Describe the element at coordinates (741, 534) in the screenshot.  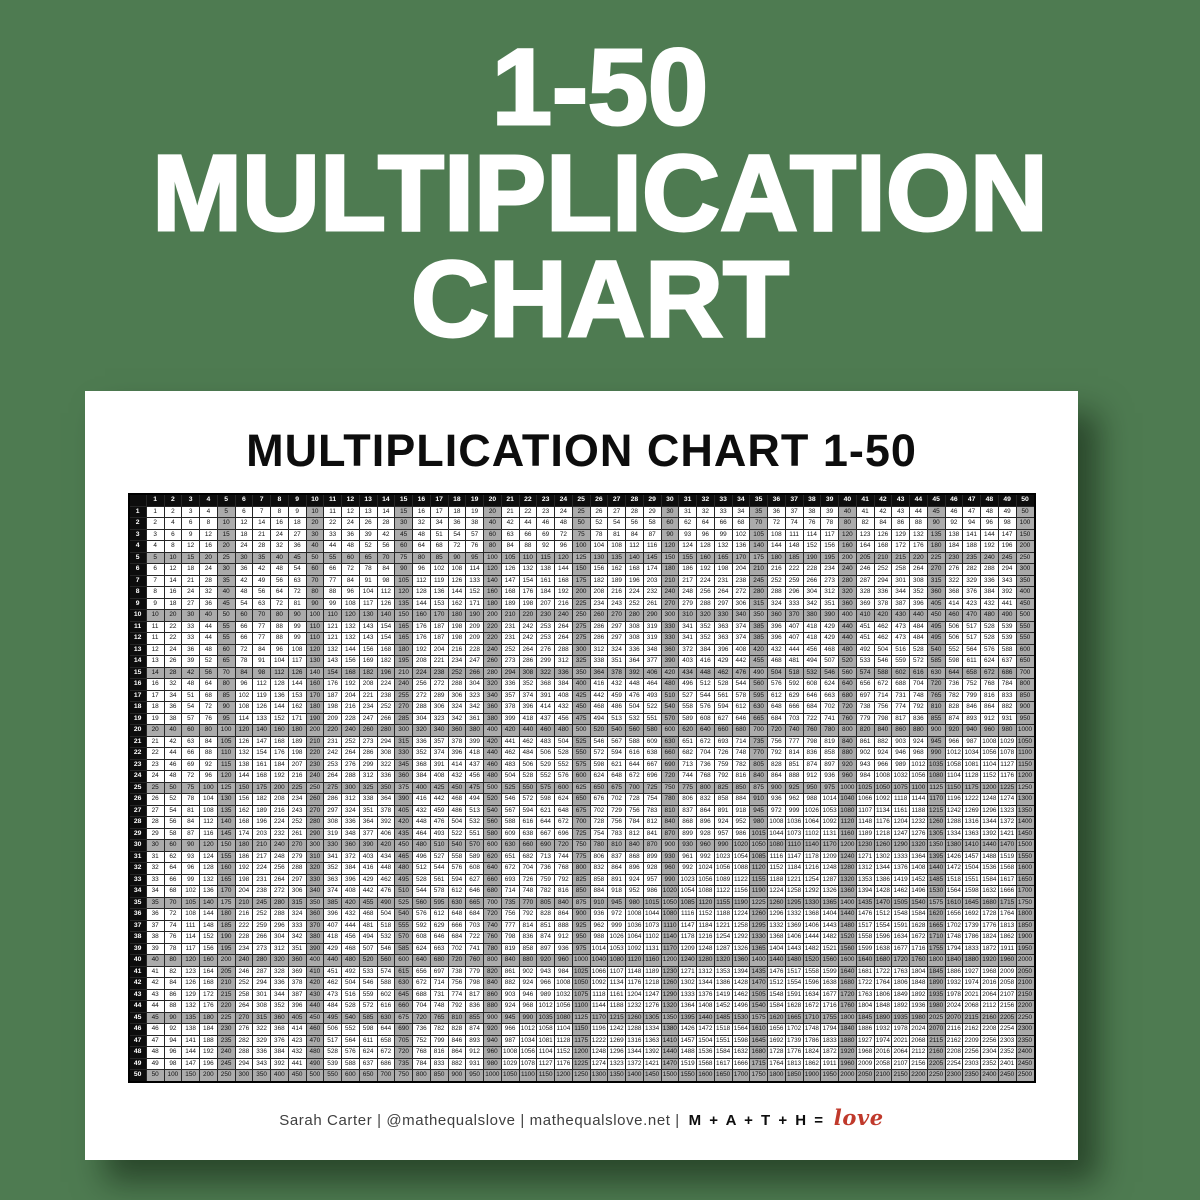
I see `product-cell: 102` at that location.